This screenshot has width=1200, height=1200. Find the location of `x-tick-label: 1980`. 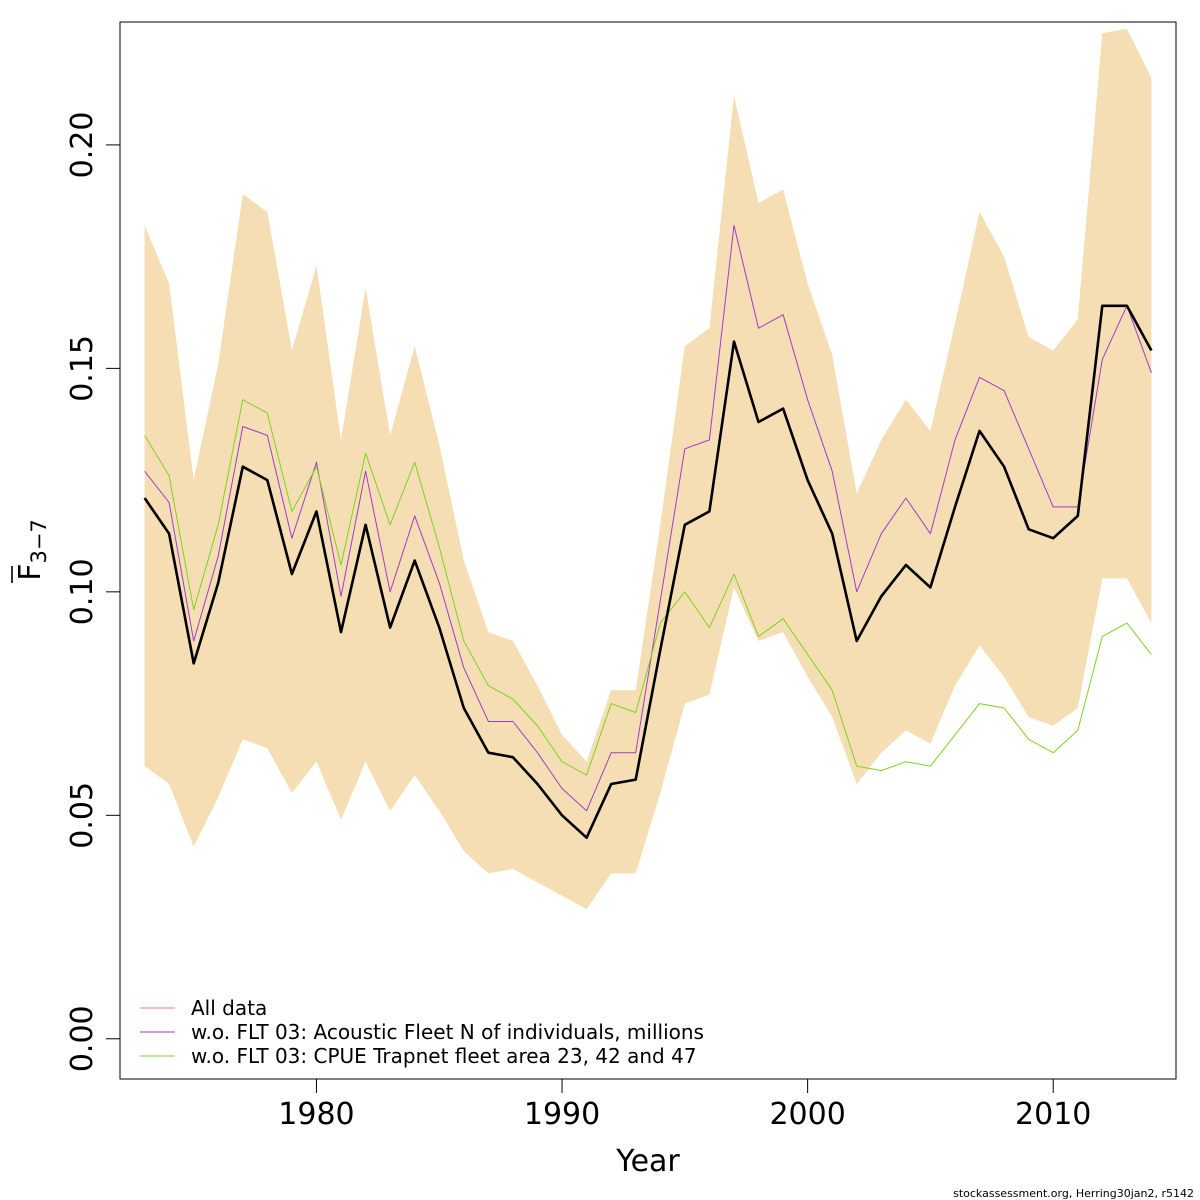

x-tick-label: 1980 is located at coordinates (316, 1114).